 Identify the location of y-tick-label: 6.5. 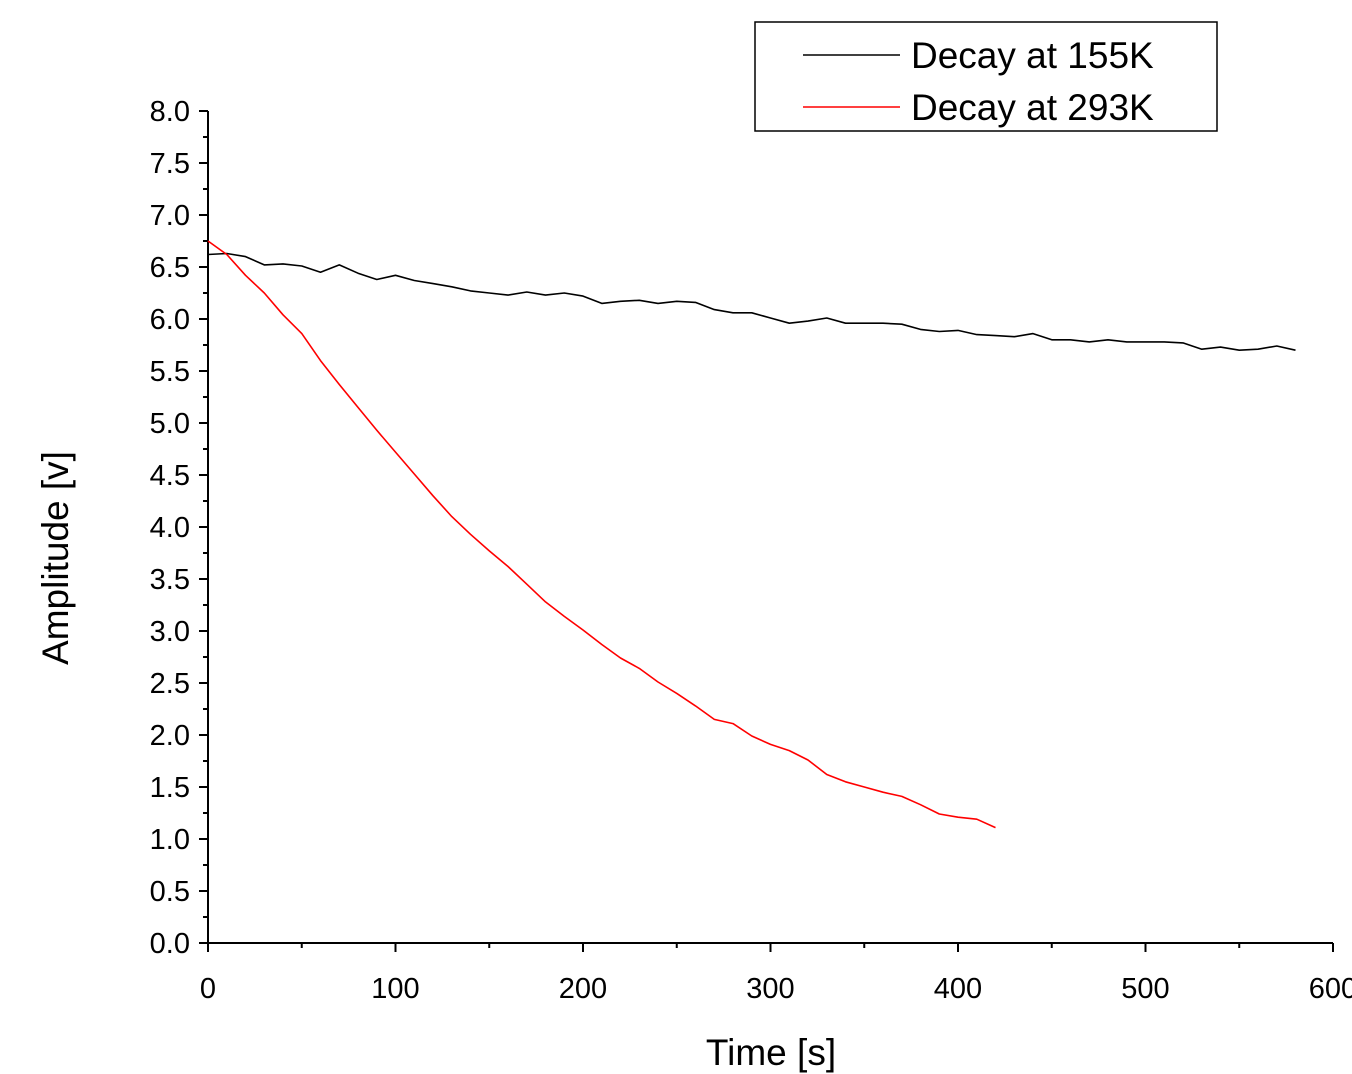
(170, 268).